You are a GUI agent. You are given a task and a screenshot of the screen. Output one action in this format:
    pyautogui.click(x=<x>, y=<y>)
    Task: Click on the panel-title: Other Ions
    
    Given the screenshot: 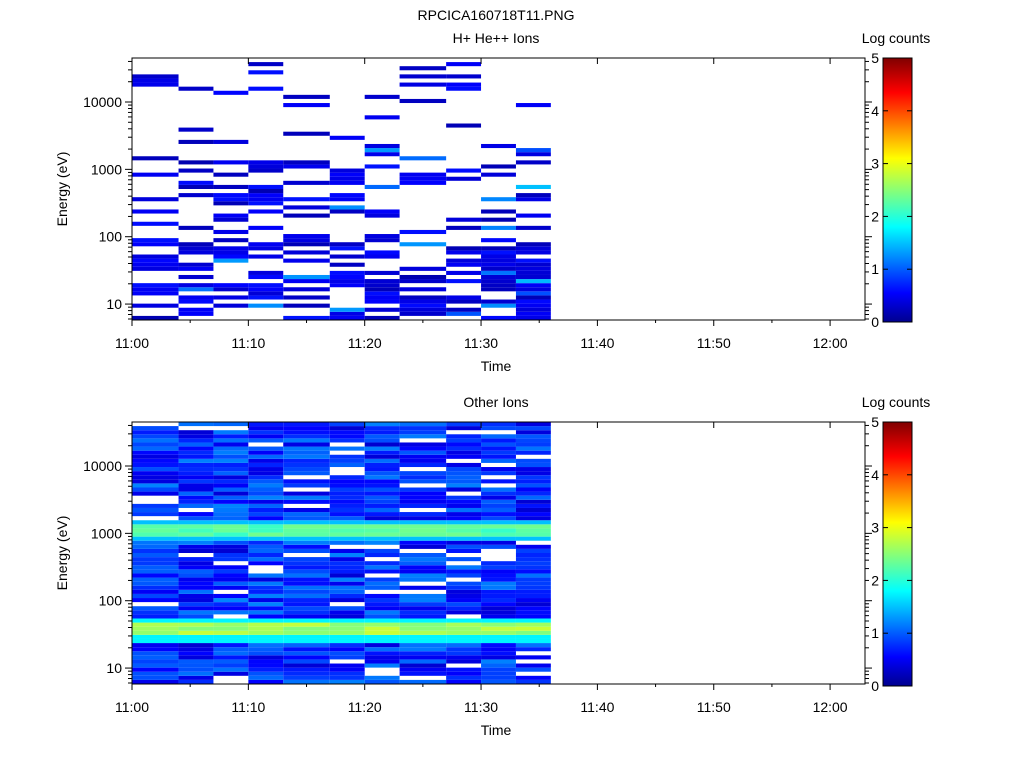 What is the action you would take?
    pyautogui.click(x=495, y=402)
    